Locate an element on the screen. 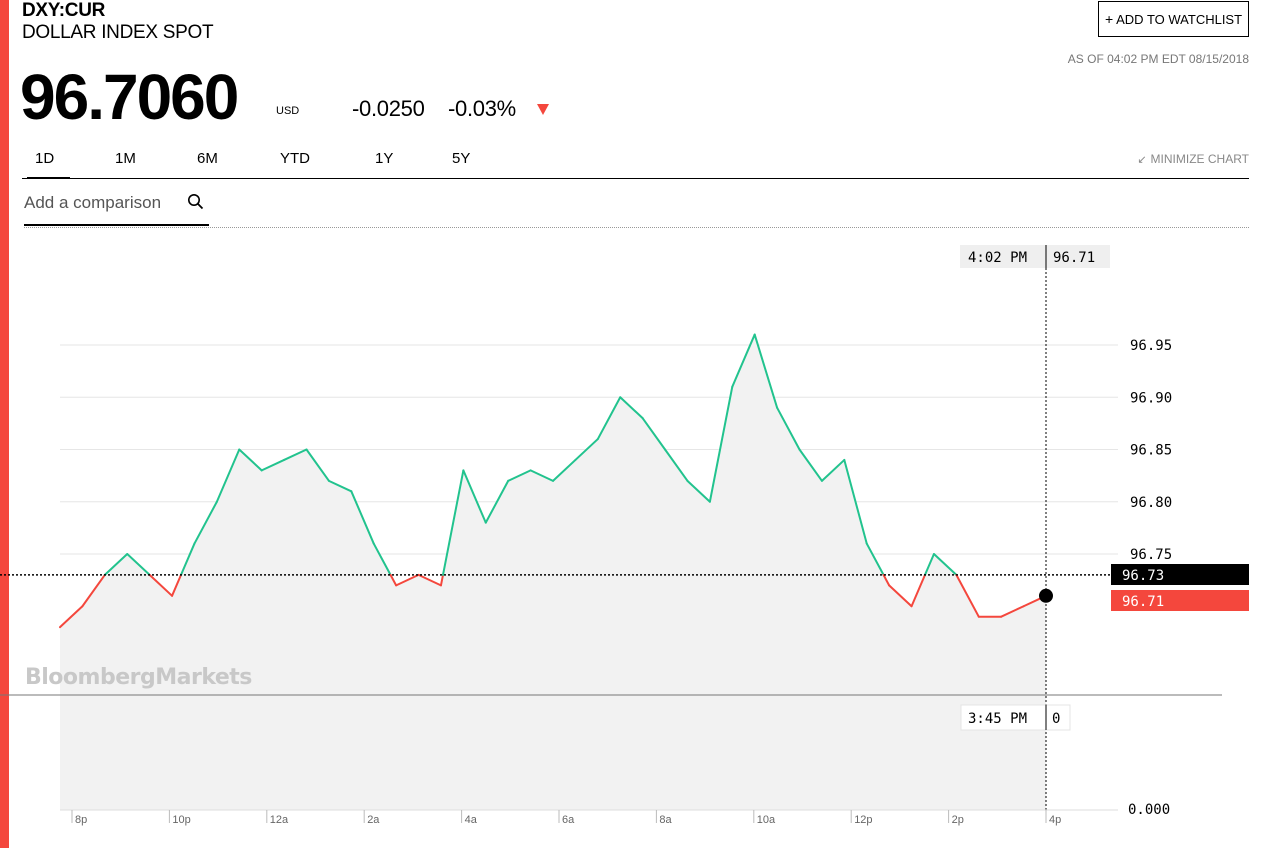 The height and width of the screenshot is (848, 1269). last-point-marker is located at coordinates (1046, 595).